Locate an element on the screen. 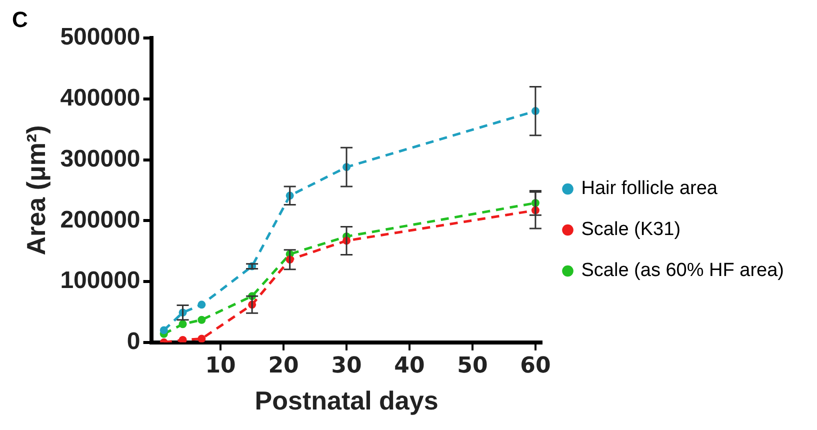  x-tick-label: 20 is located at coordinates (283, 365).